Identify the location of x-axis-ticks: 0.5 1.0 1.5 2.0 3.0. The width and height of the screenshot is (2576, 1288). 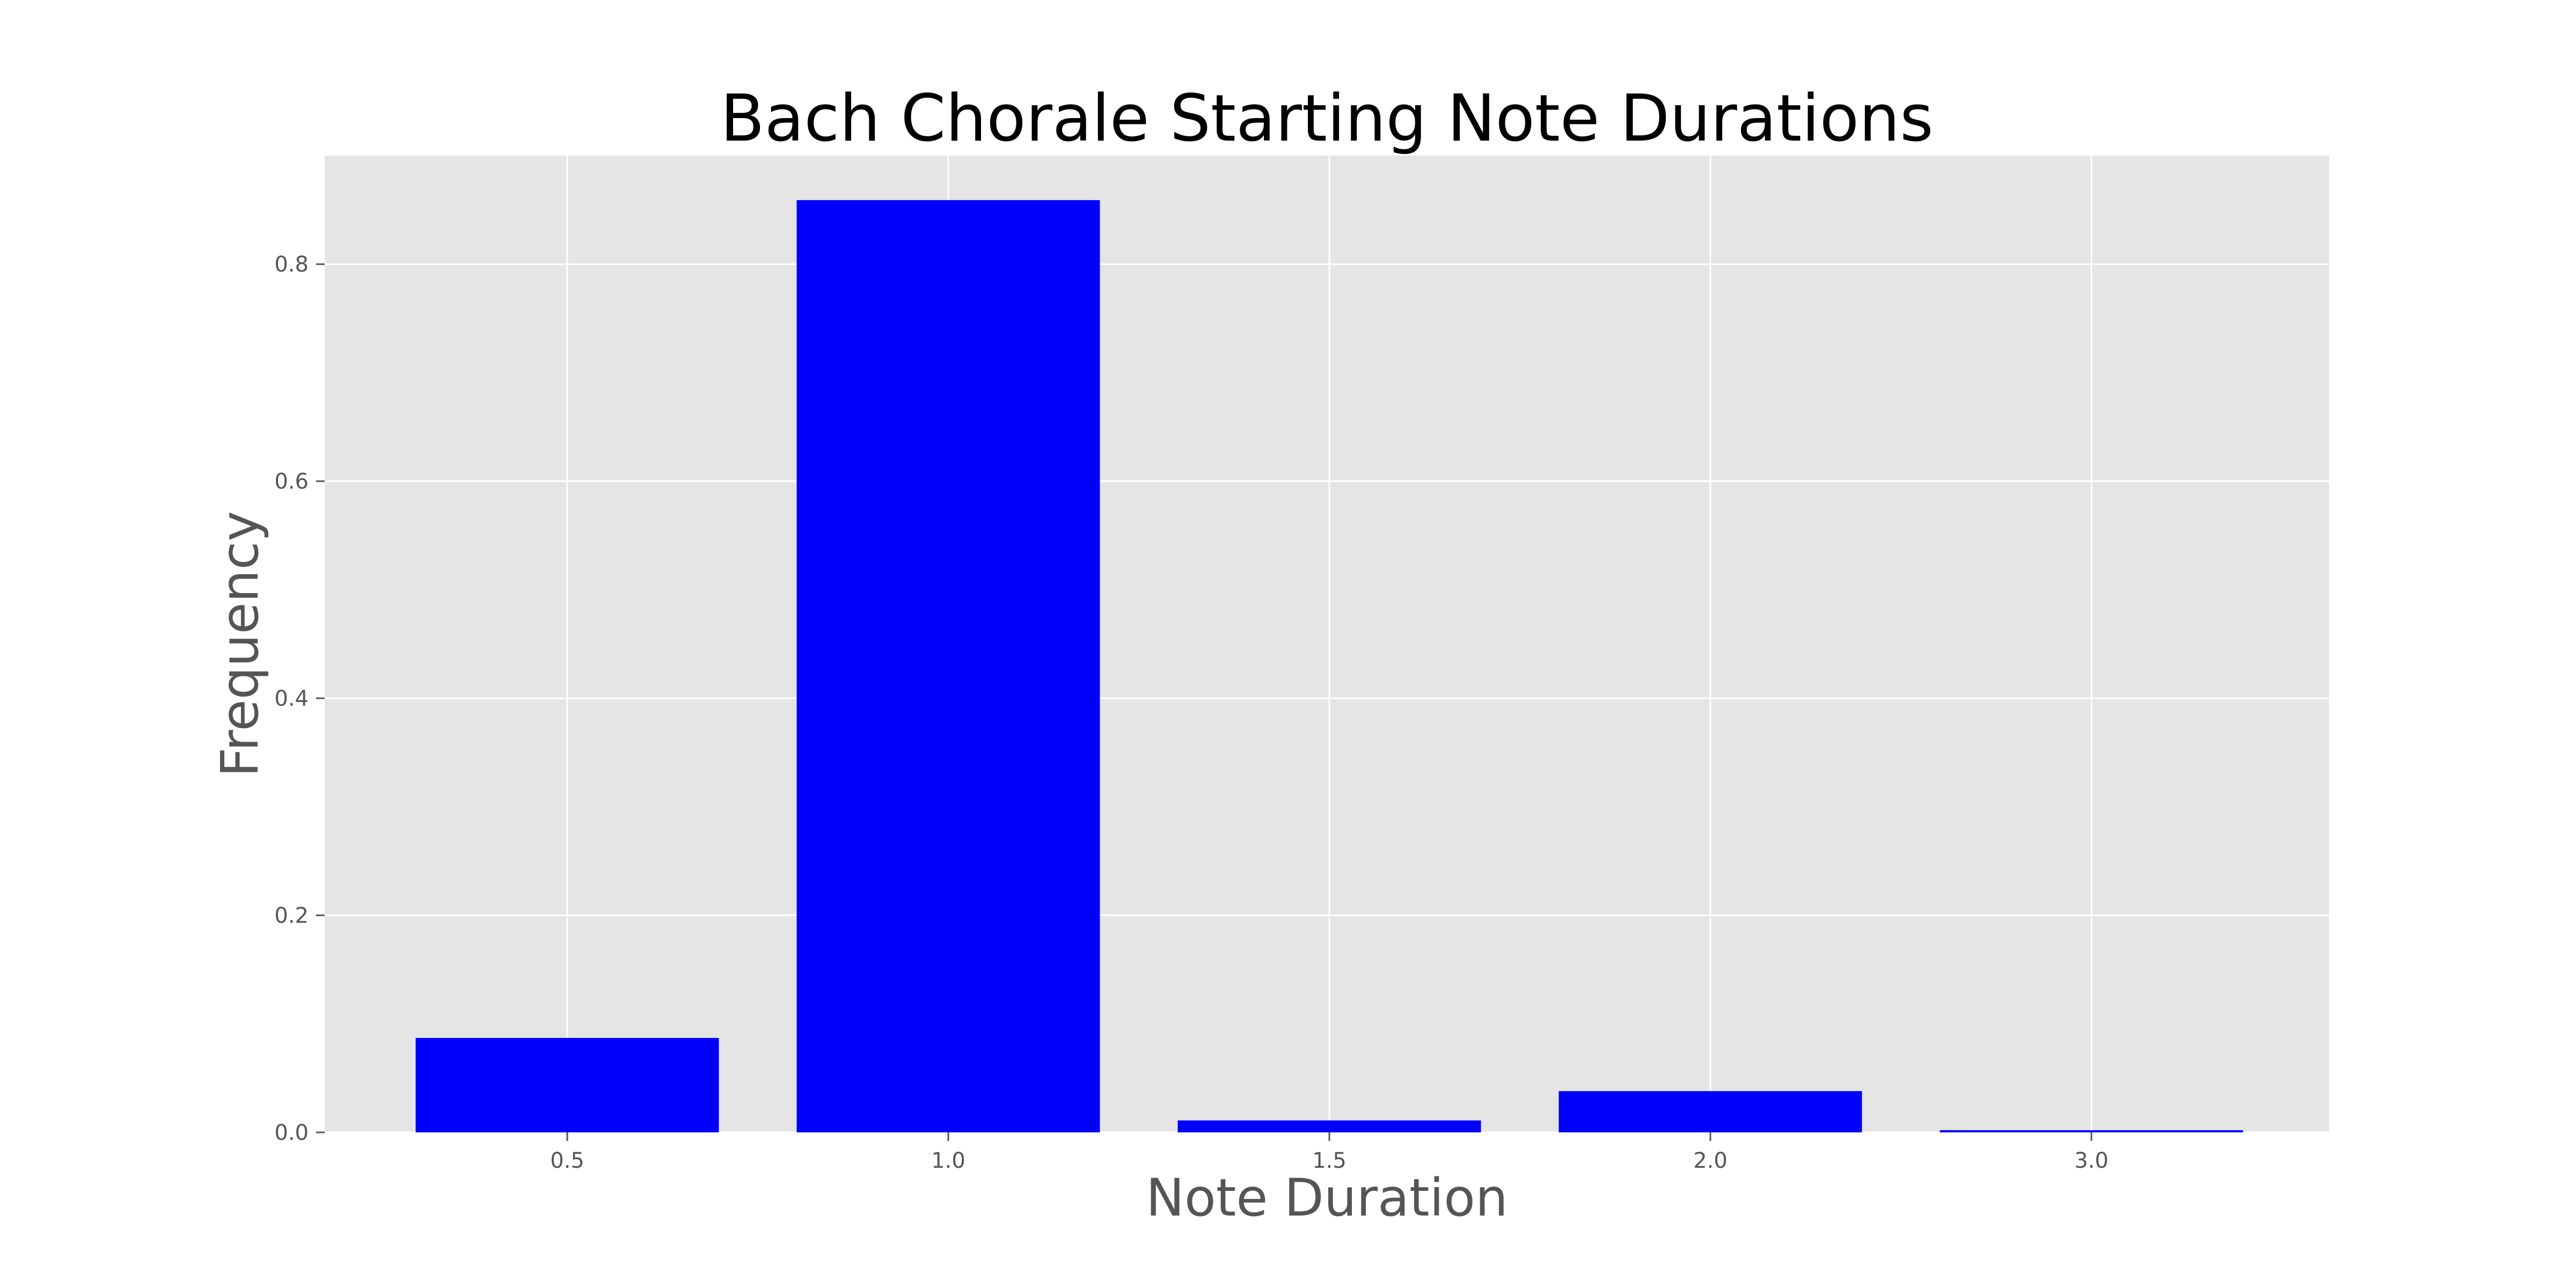
(1329, 1152).